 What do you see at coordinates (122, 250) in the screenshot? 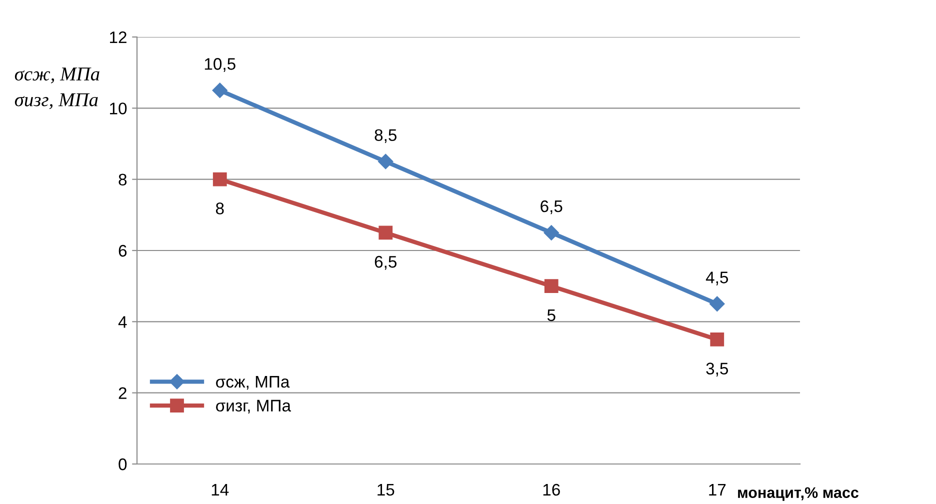
I see `y-tick-label: 6` at bounding box center [122, 250].